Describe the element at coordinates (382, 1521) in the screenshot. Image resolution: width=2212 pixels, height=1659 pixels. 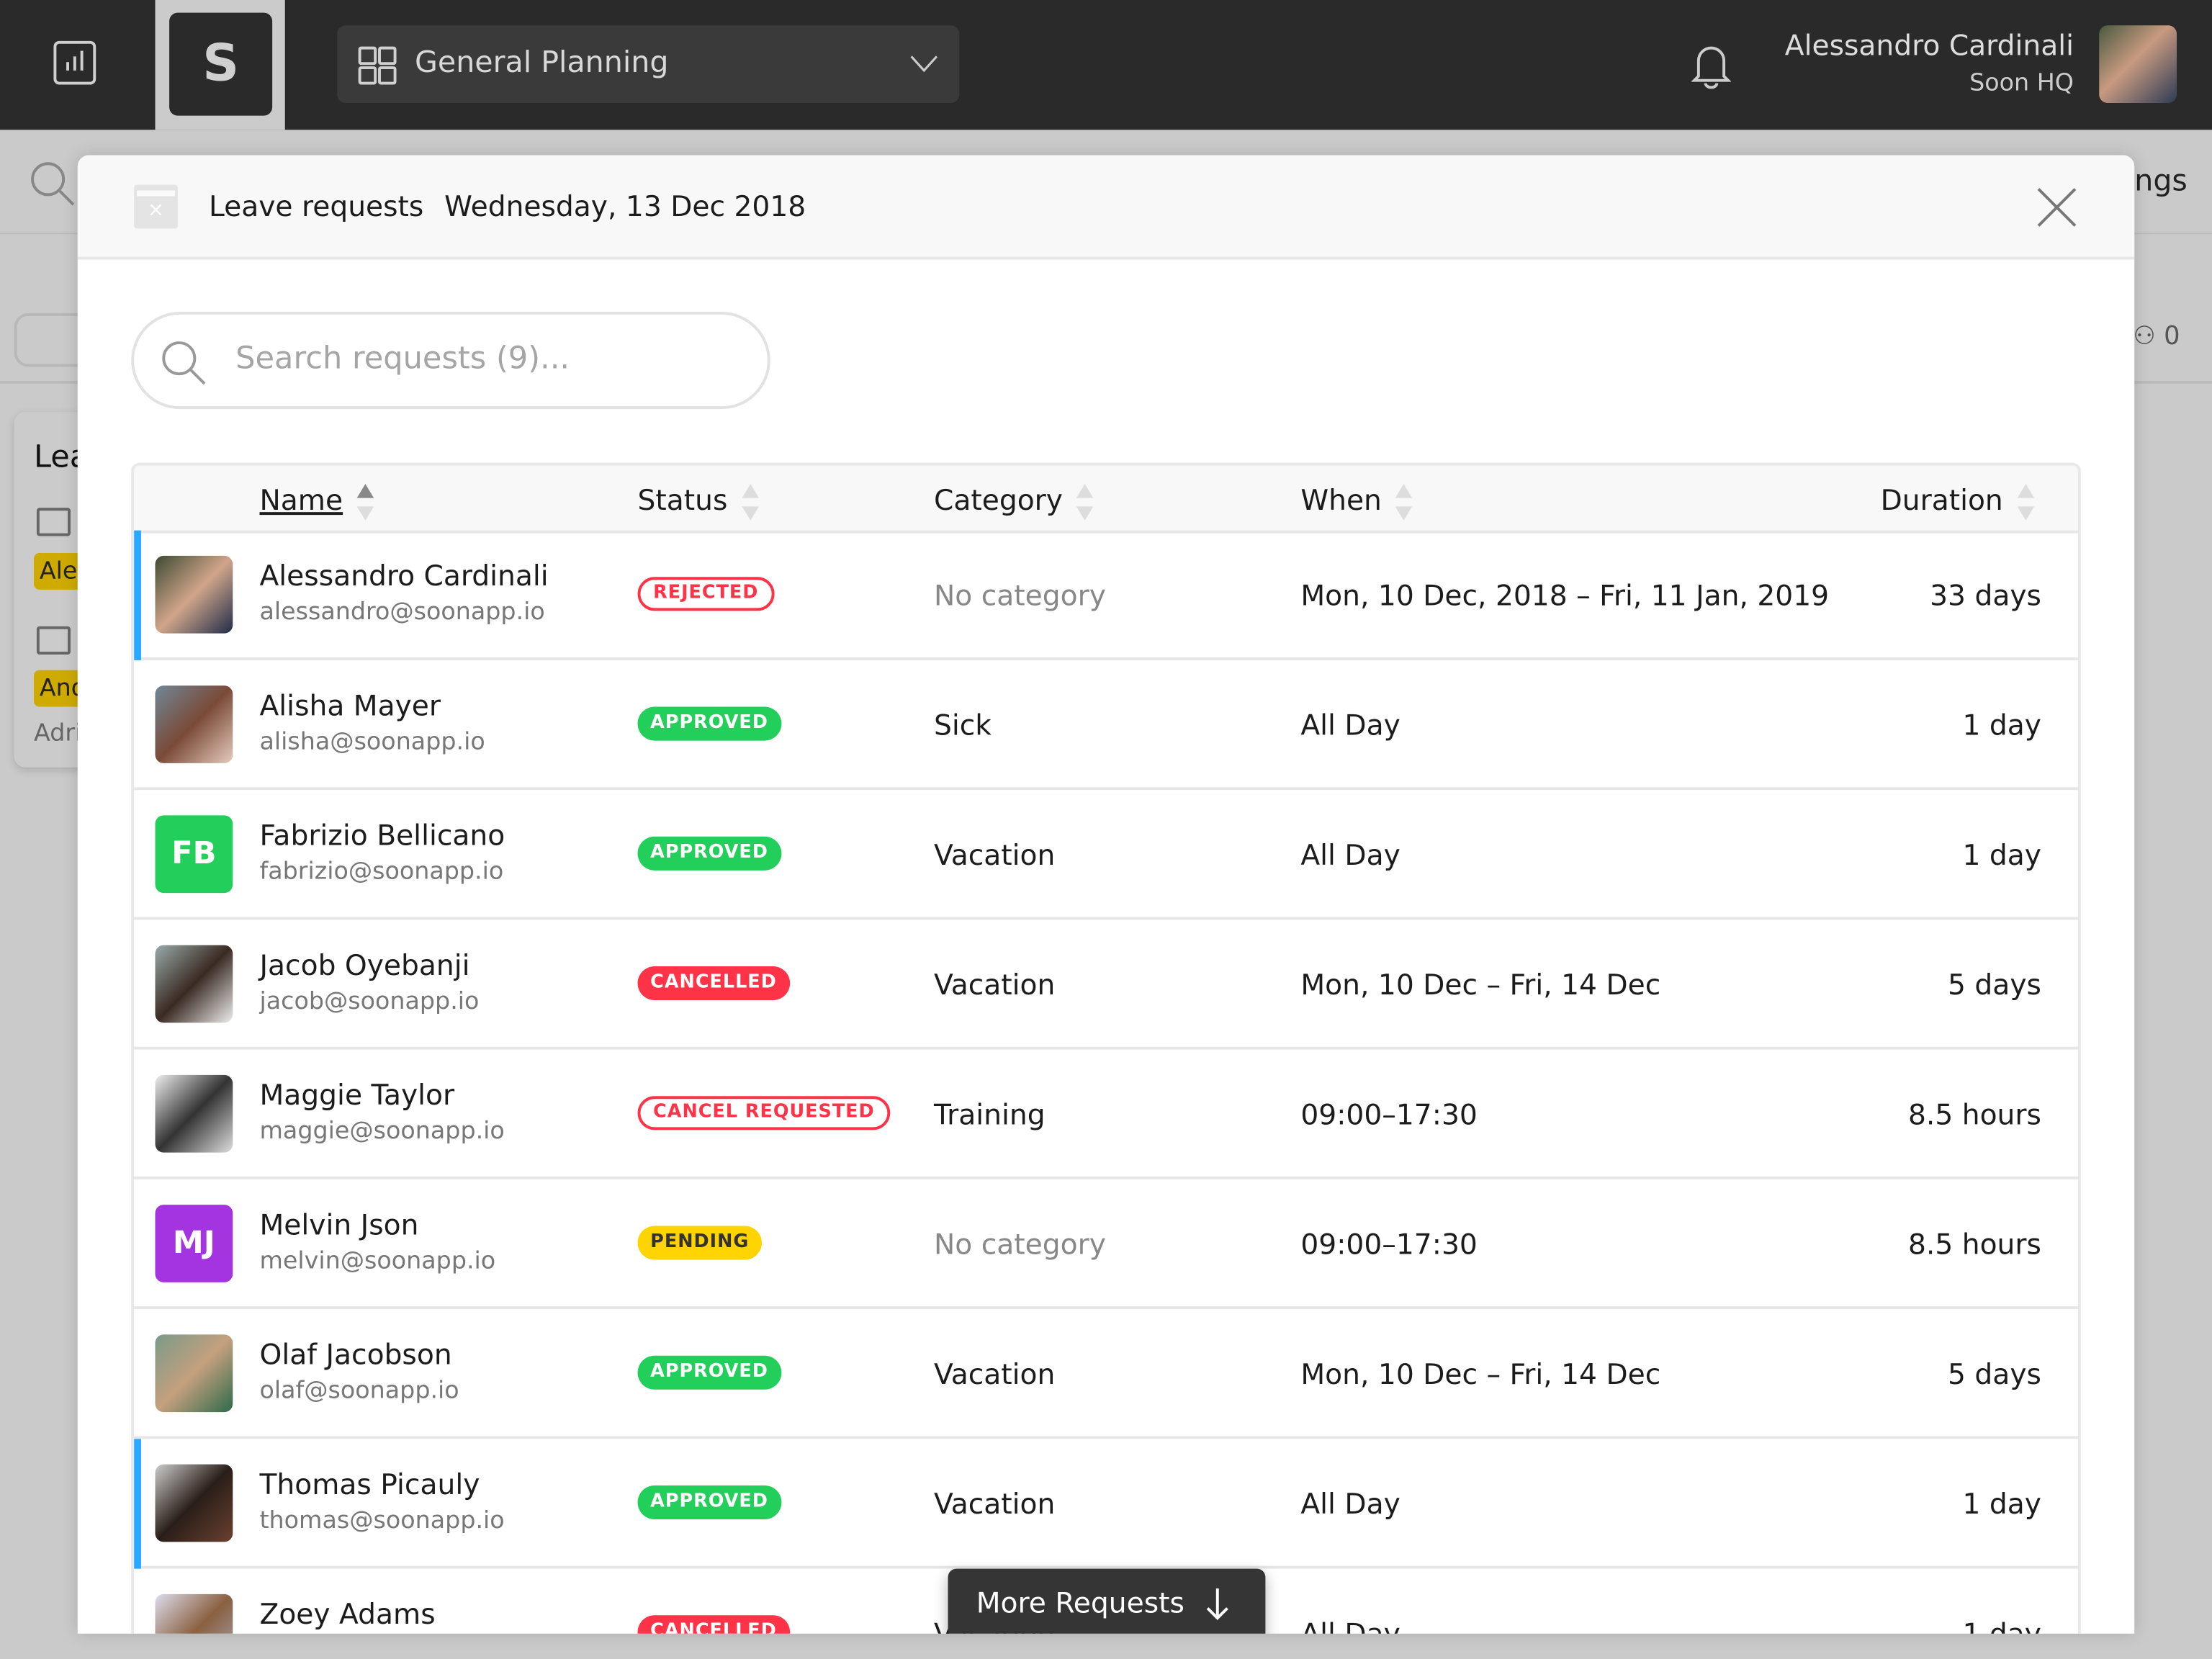
I see `employee-email: thomas@soonapp.io` at that location.